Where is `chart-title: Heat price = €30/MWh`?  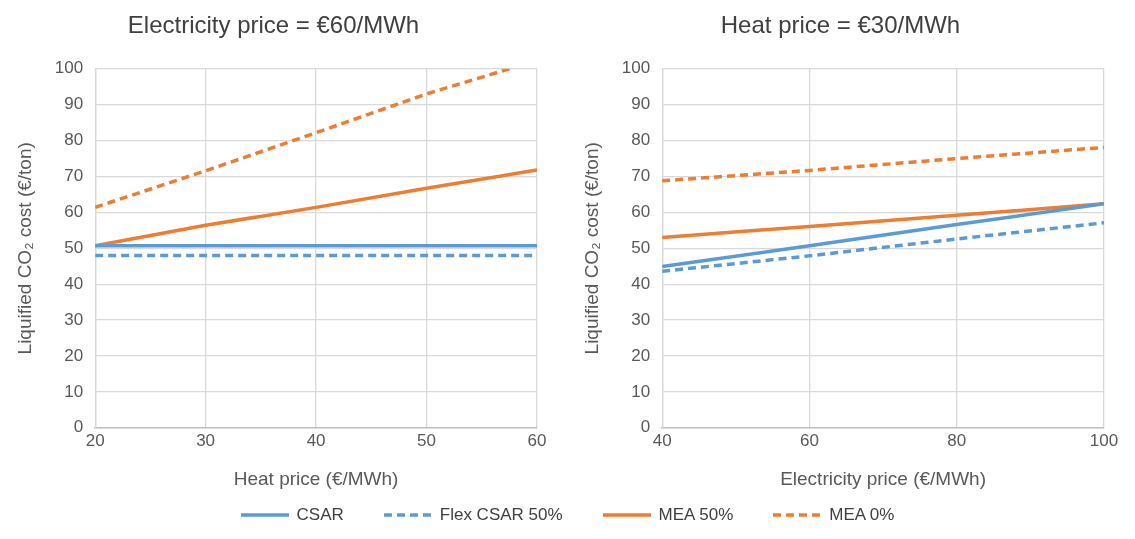
chart-title: Heat price = €30/MWh is located at coordinates (840, 25).